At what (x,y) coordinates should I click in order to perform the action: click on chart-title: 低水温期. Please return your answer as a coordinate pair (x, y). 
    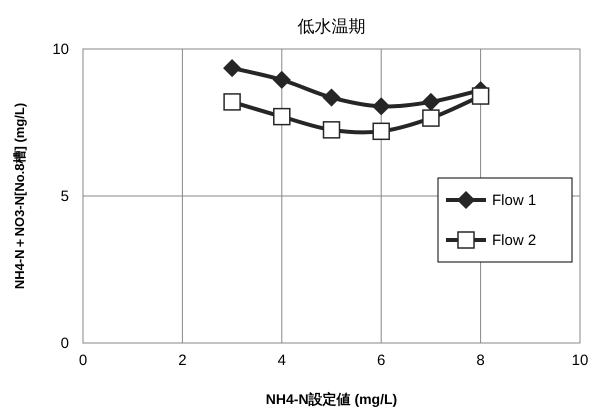
    Looking at the image, I should click on (332, 26).